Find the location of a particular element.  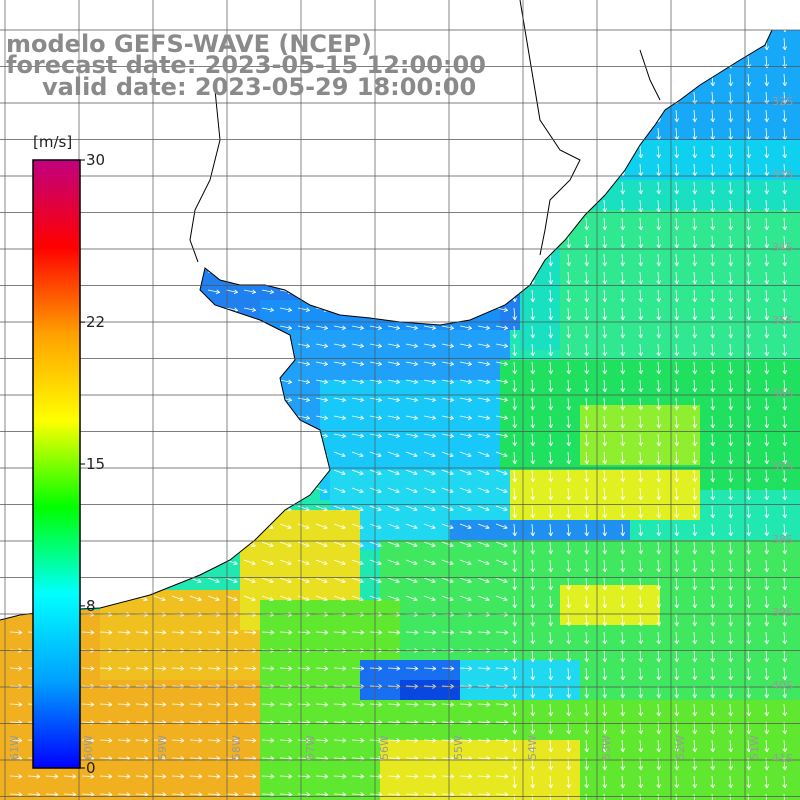

longitude-label: 59W is located at coordinates (162, 747).